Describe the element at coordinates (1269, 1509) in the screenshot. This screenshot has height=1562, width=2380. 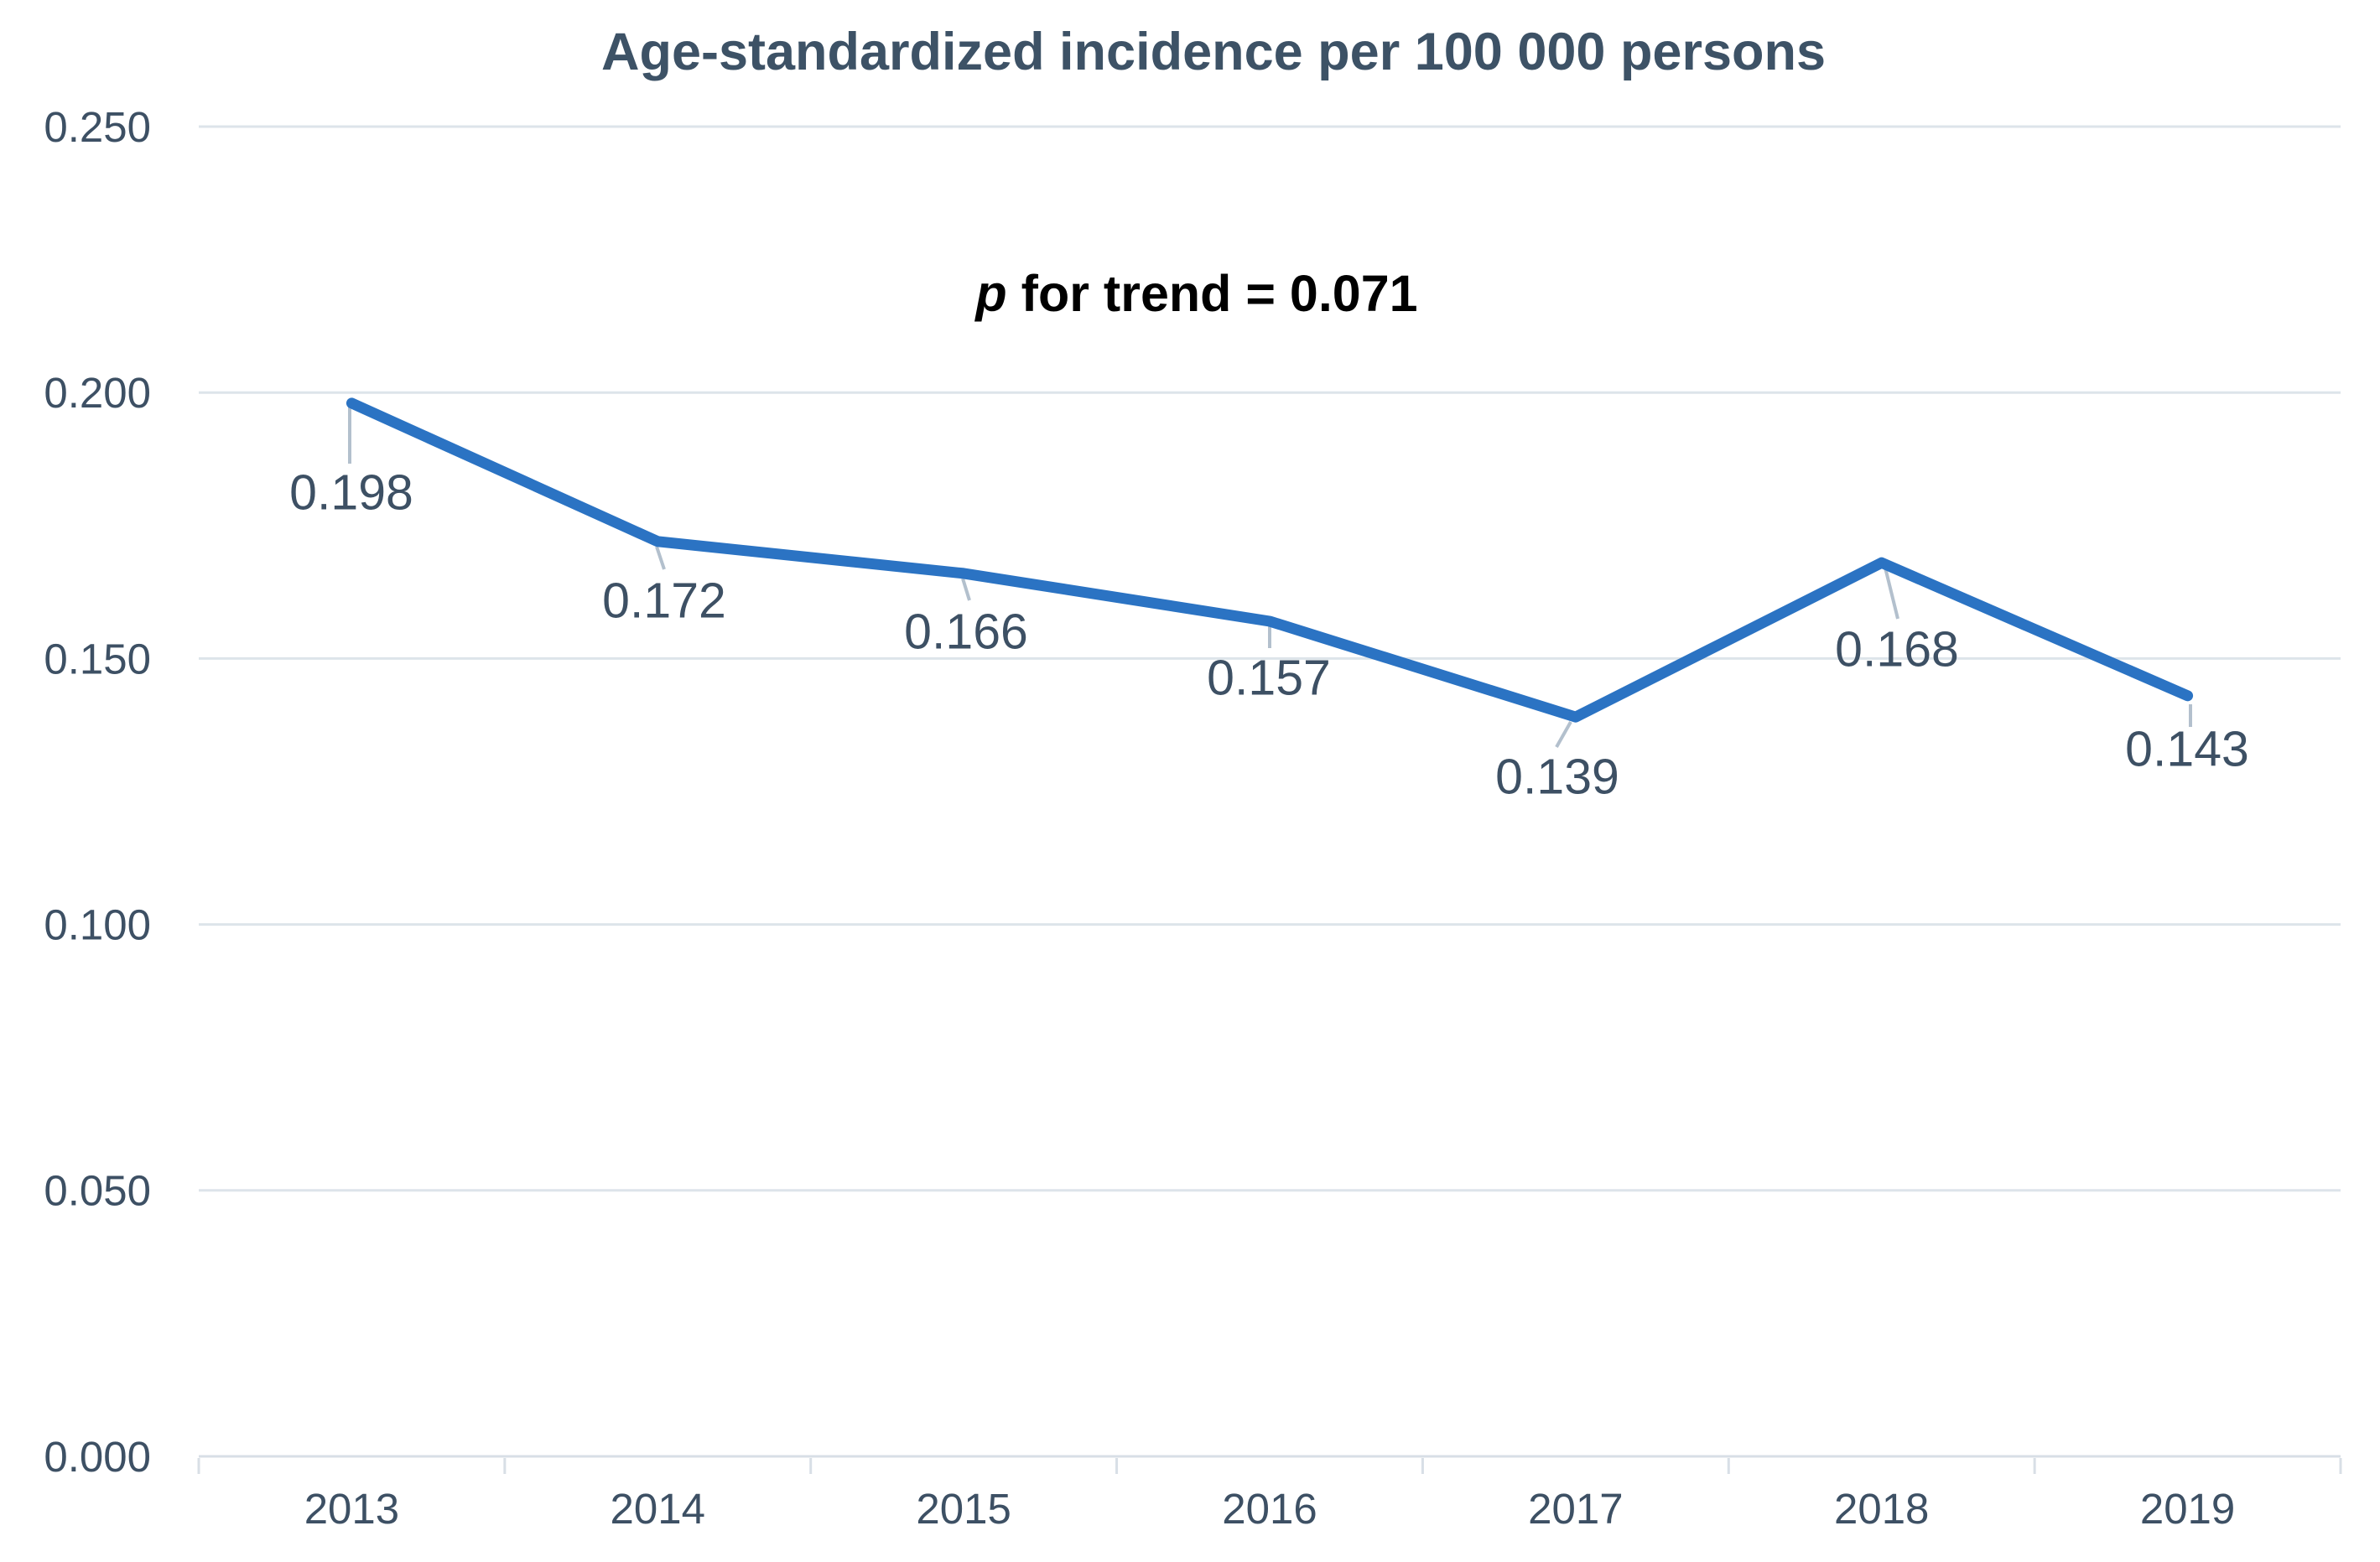
I see `x-axis-tick-label: 2016` at that location.